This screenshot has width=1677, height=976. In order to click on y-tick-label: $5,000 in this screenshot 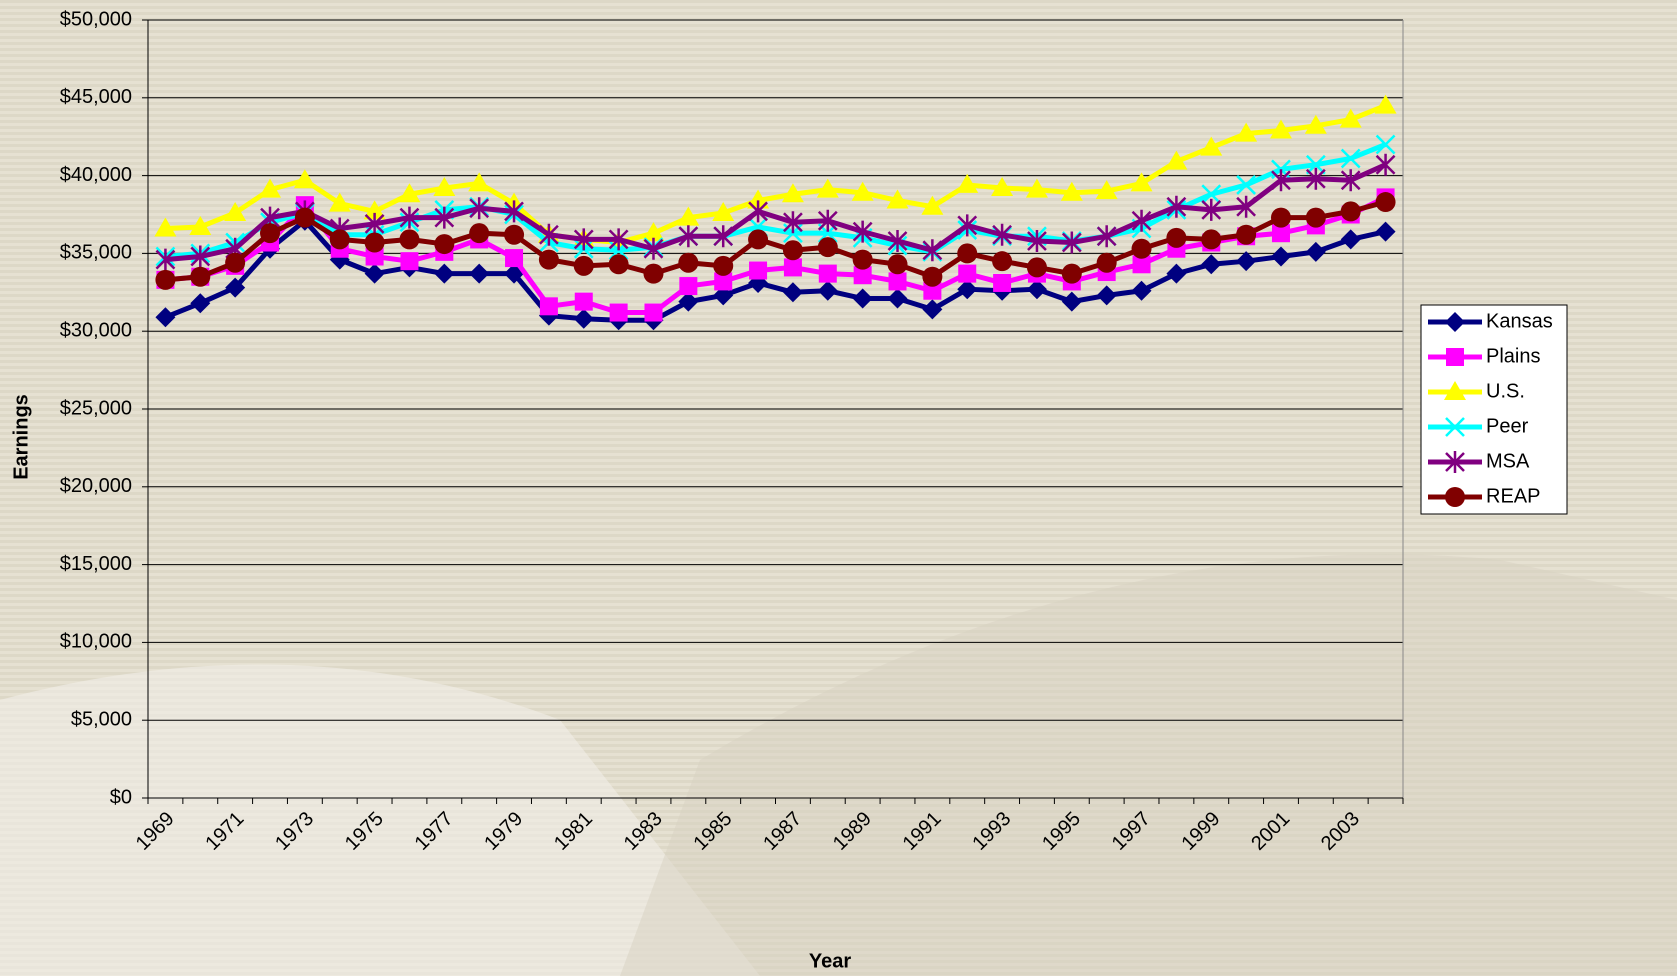, I will do `click(101, 719)`.